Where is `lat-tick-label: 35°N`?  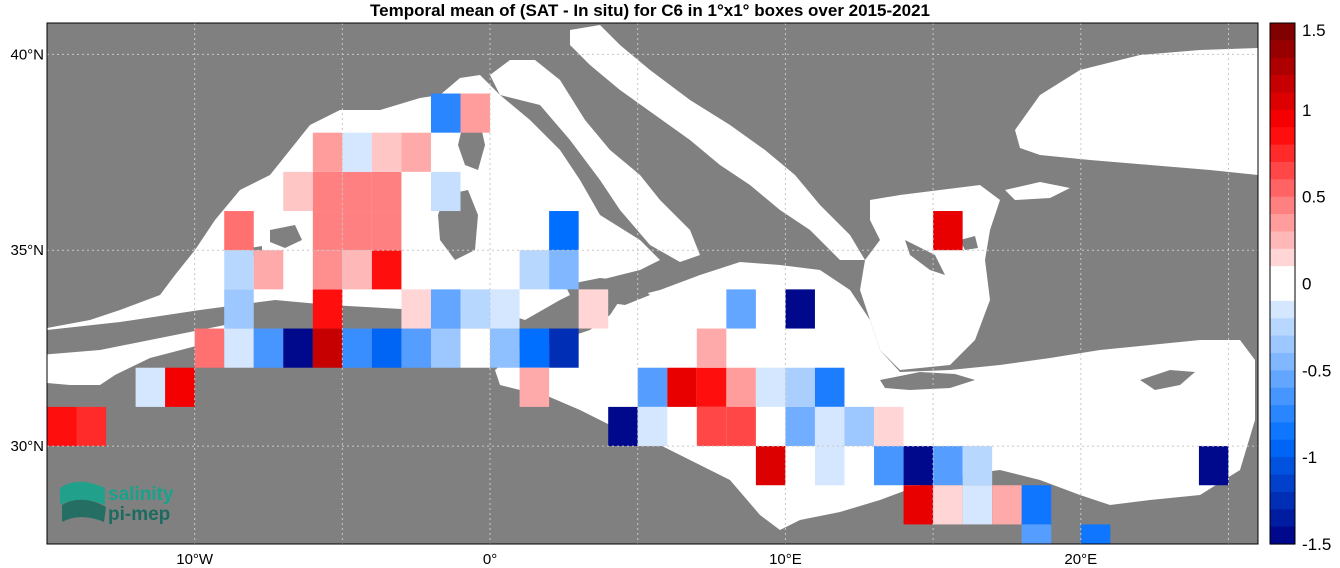 lat-tick-label: 35°N is located at coordinates (27, 250).